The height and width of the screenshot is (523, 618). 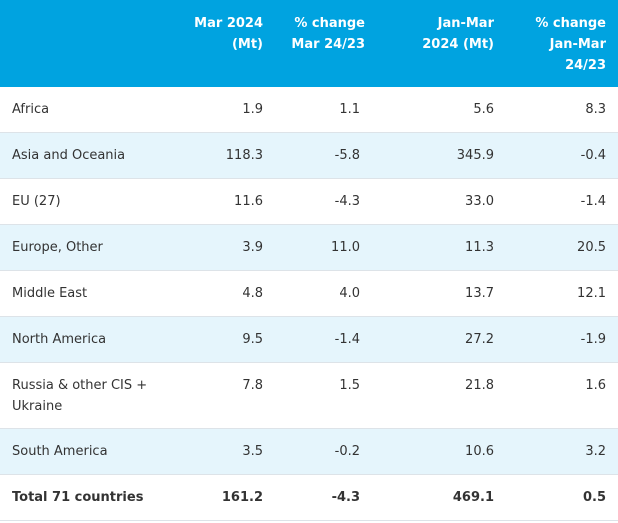 I want to click on data-row: Asia and Oceania 118.3 -5.8 345.9 -0.4, so click(x=309, y=155).